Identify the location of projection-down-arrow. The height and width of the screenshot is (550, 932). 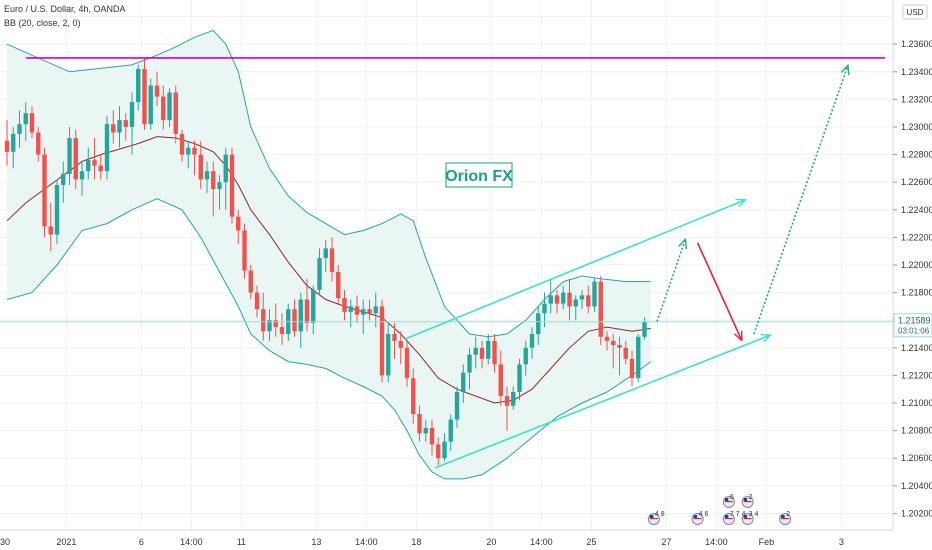
(719, 291).